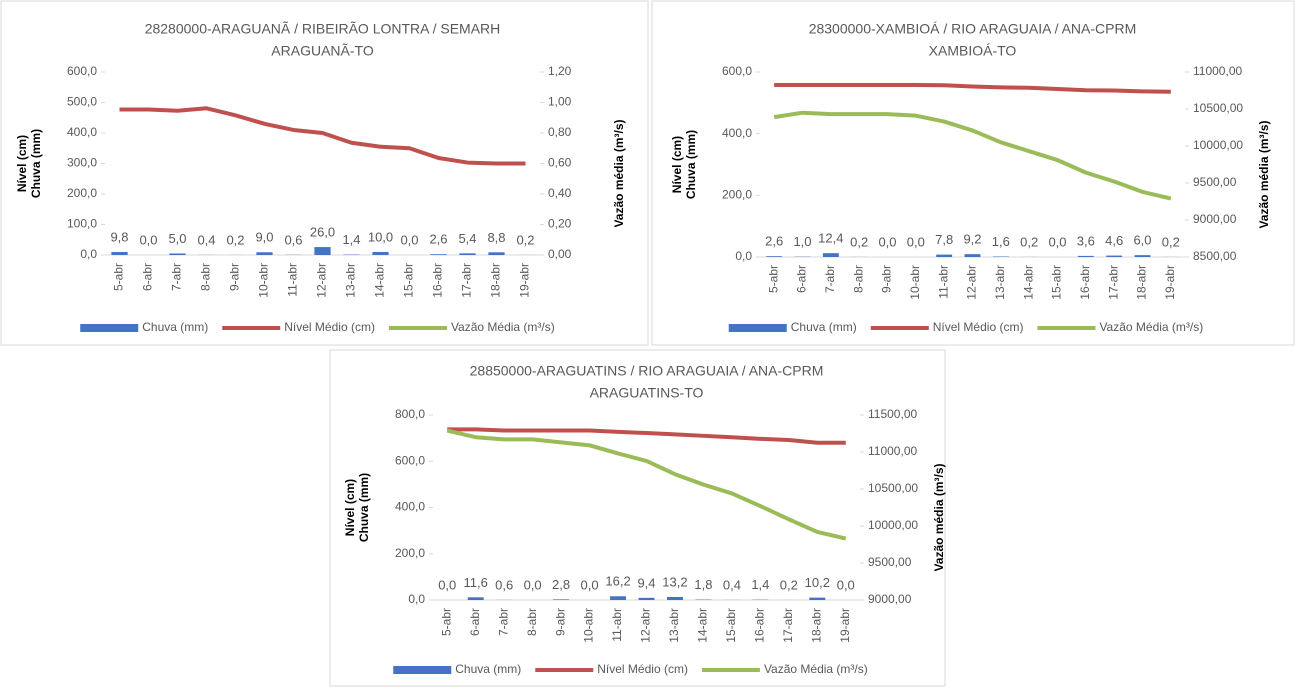 This screenshot has height=687, width=1295. Describe the element at coordinates (560, 163) in the screenshot. I see `y2-tick-label: 0,60` at that location.